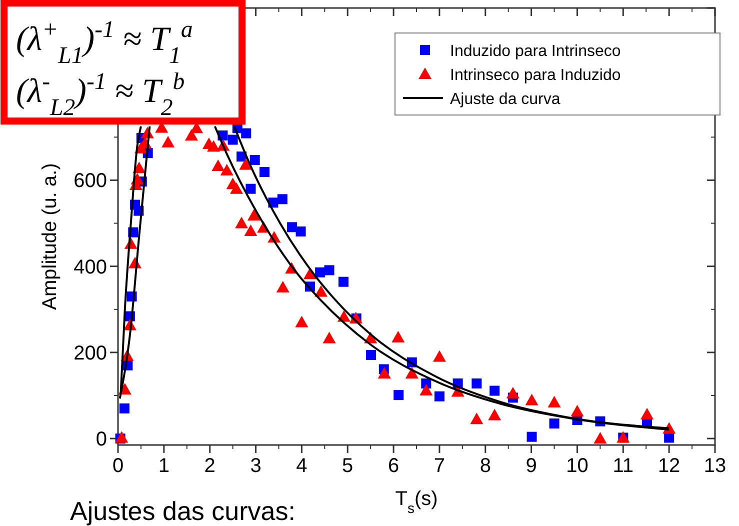 Image resolution: width=739 pixels, height=526 pixels. What do you see at coordinates (531, 466) in the screenshot?
I see `x-tick-label: 9` at bounding box center [531, 466].